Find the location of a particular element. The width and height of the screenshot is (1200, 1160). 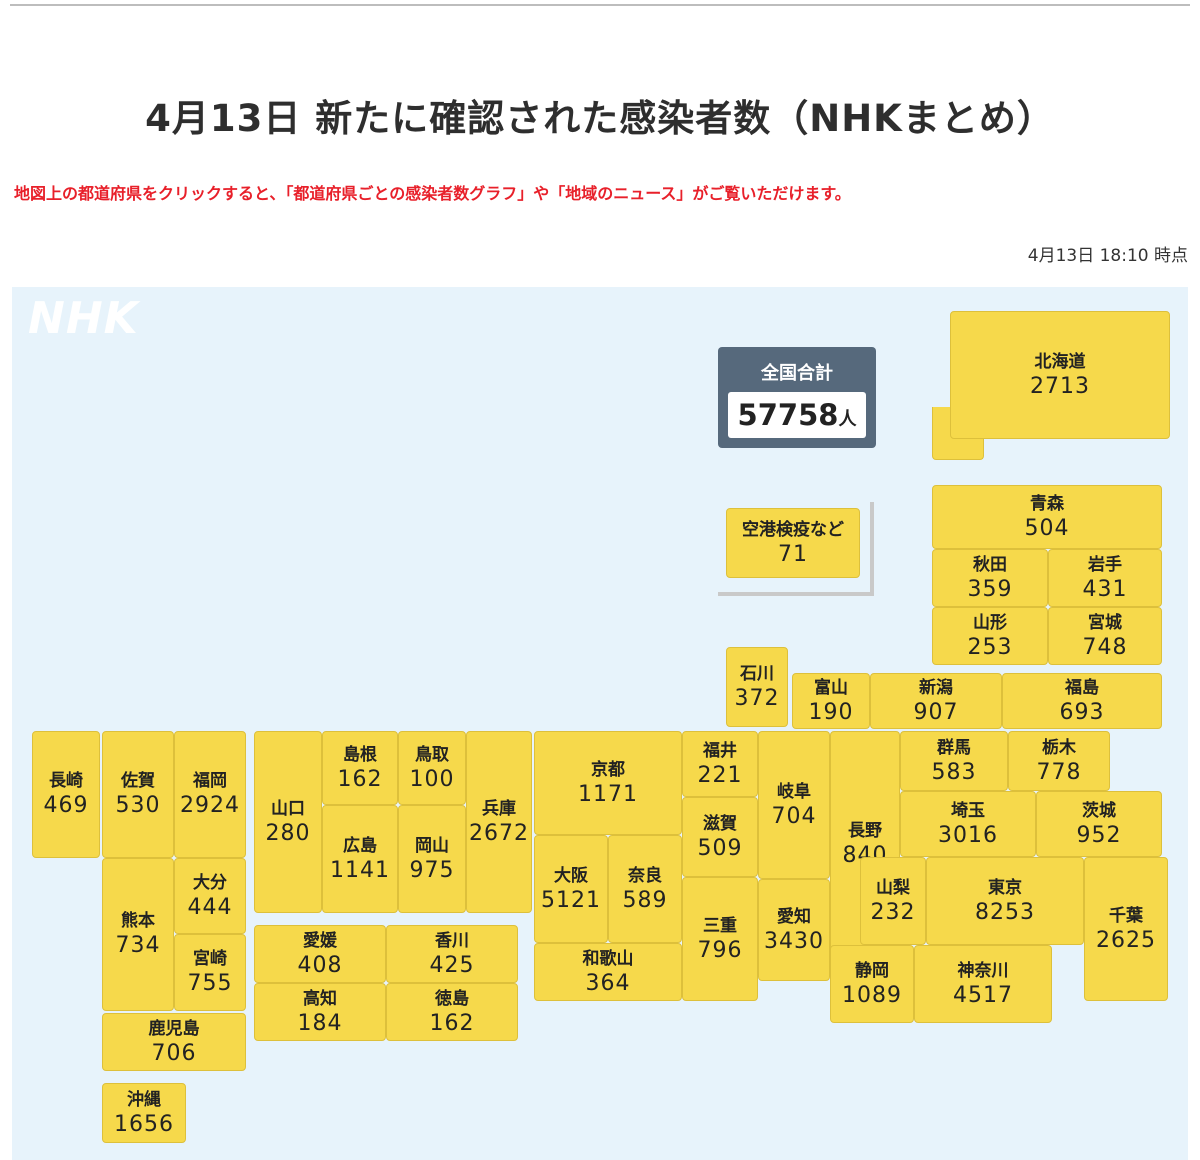

pref-gifu: 岐阜 704 is located at coordinates (794, 805).